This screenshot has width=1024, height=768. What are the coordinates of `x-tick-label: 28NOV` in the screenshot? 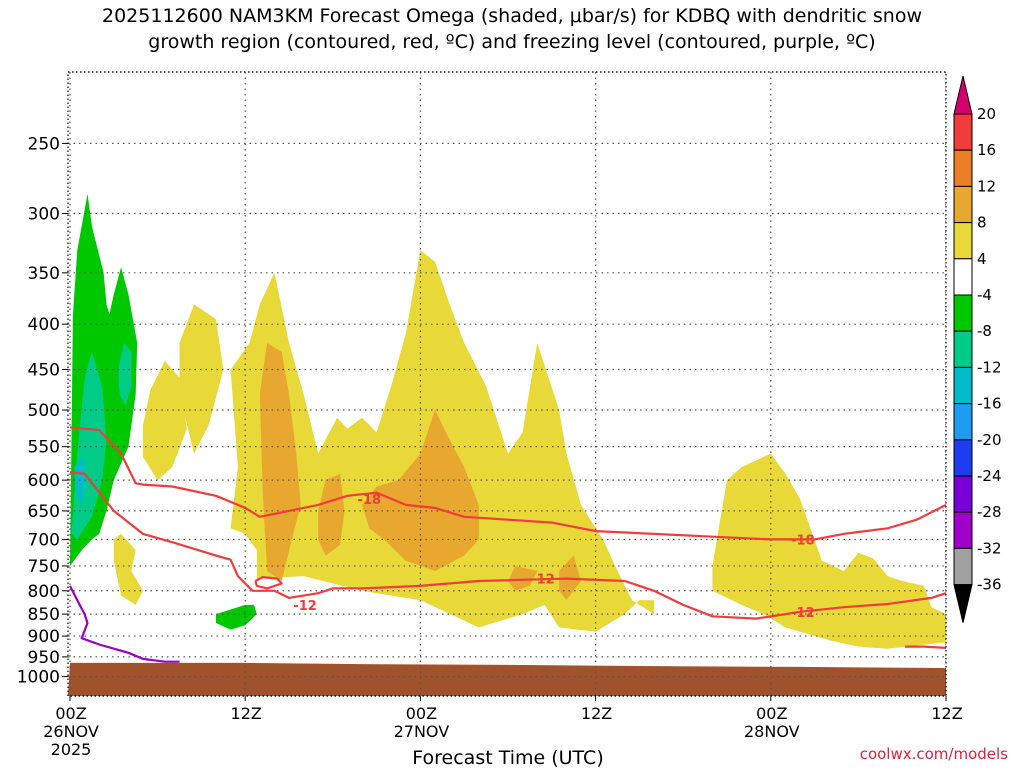 It's located at (772, 731).